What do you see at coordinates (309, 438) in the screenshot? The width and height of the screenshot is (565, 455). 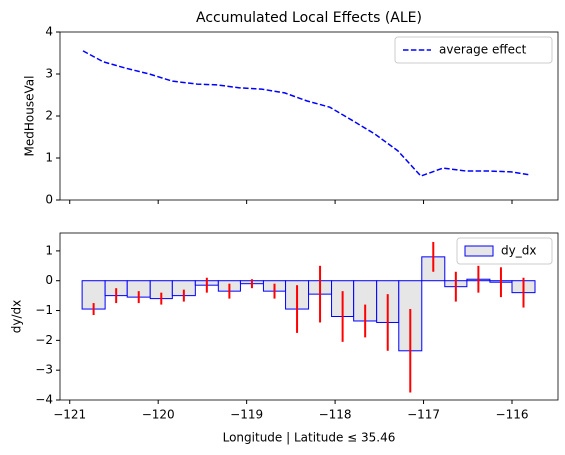 I see `x-axis-label: Longitude | Latitude ≤ 35.46` at bounding box center [309, 438].